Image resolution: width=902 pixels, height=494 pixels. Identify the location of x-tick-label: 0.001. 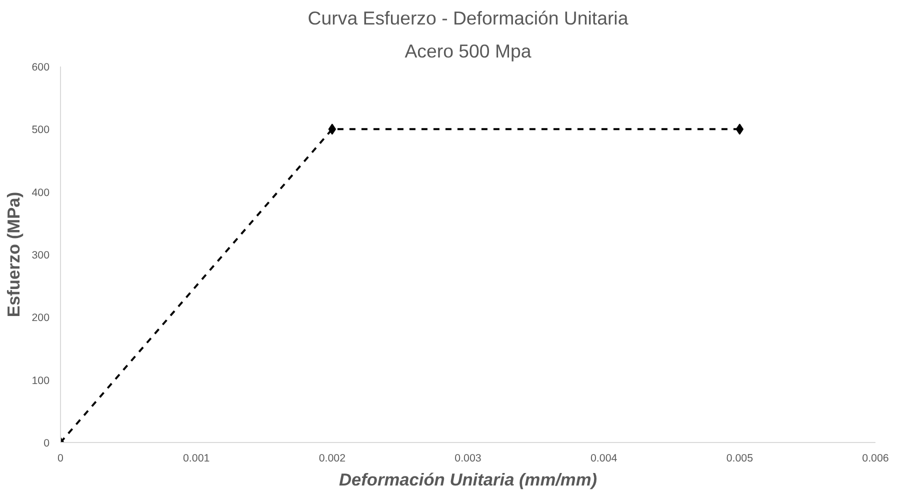
(196, 458).